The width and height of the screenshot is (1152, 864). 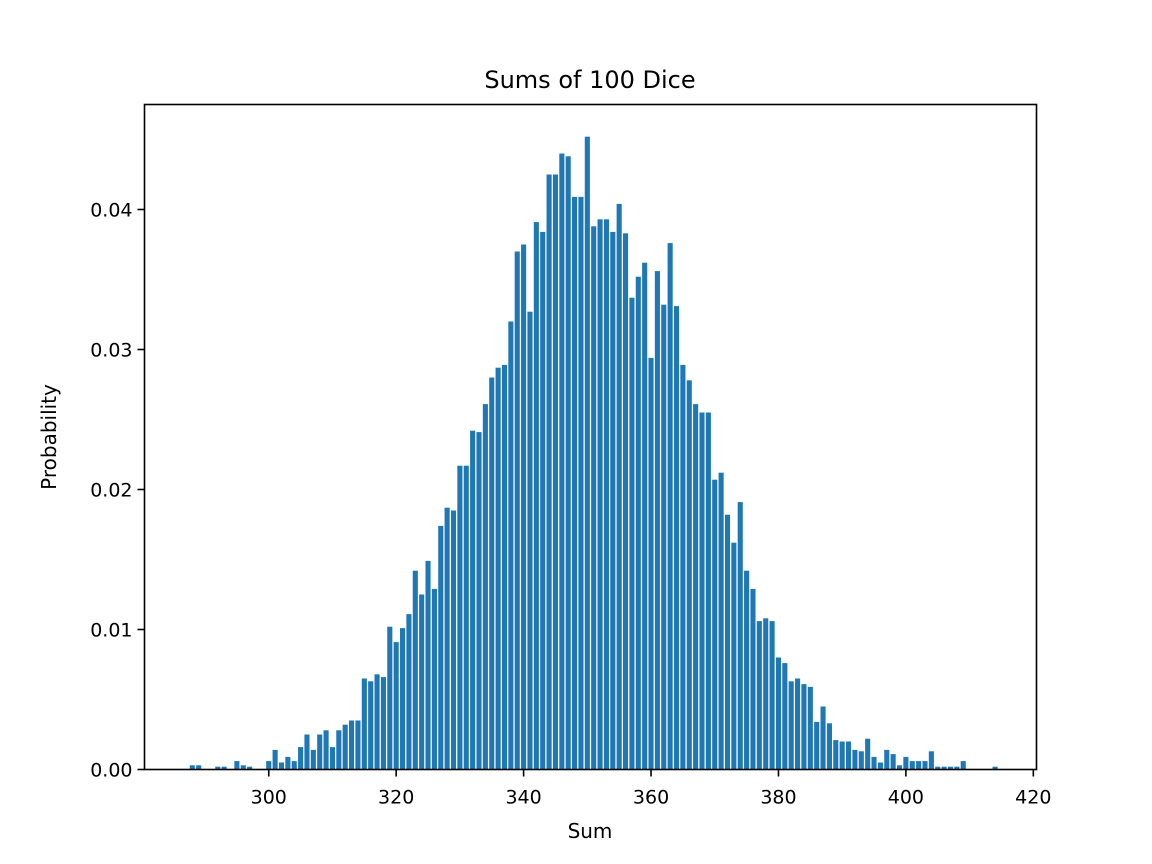 I want to click on chart-title: Sums of 100 Dice, so click(x=589, y=80).